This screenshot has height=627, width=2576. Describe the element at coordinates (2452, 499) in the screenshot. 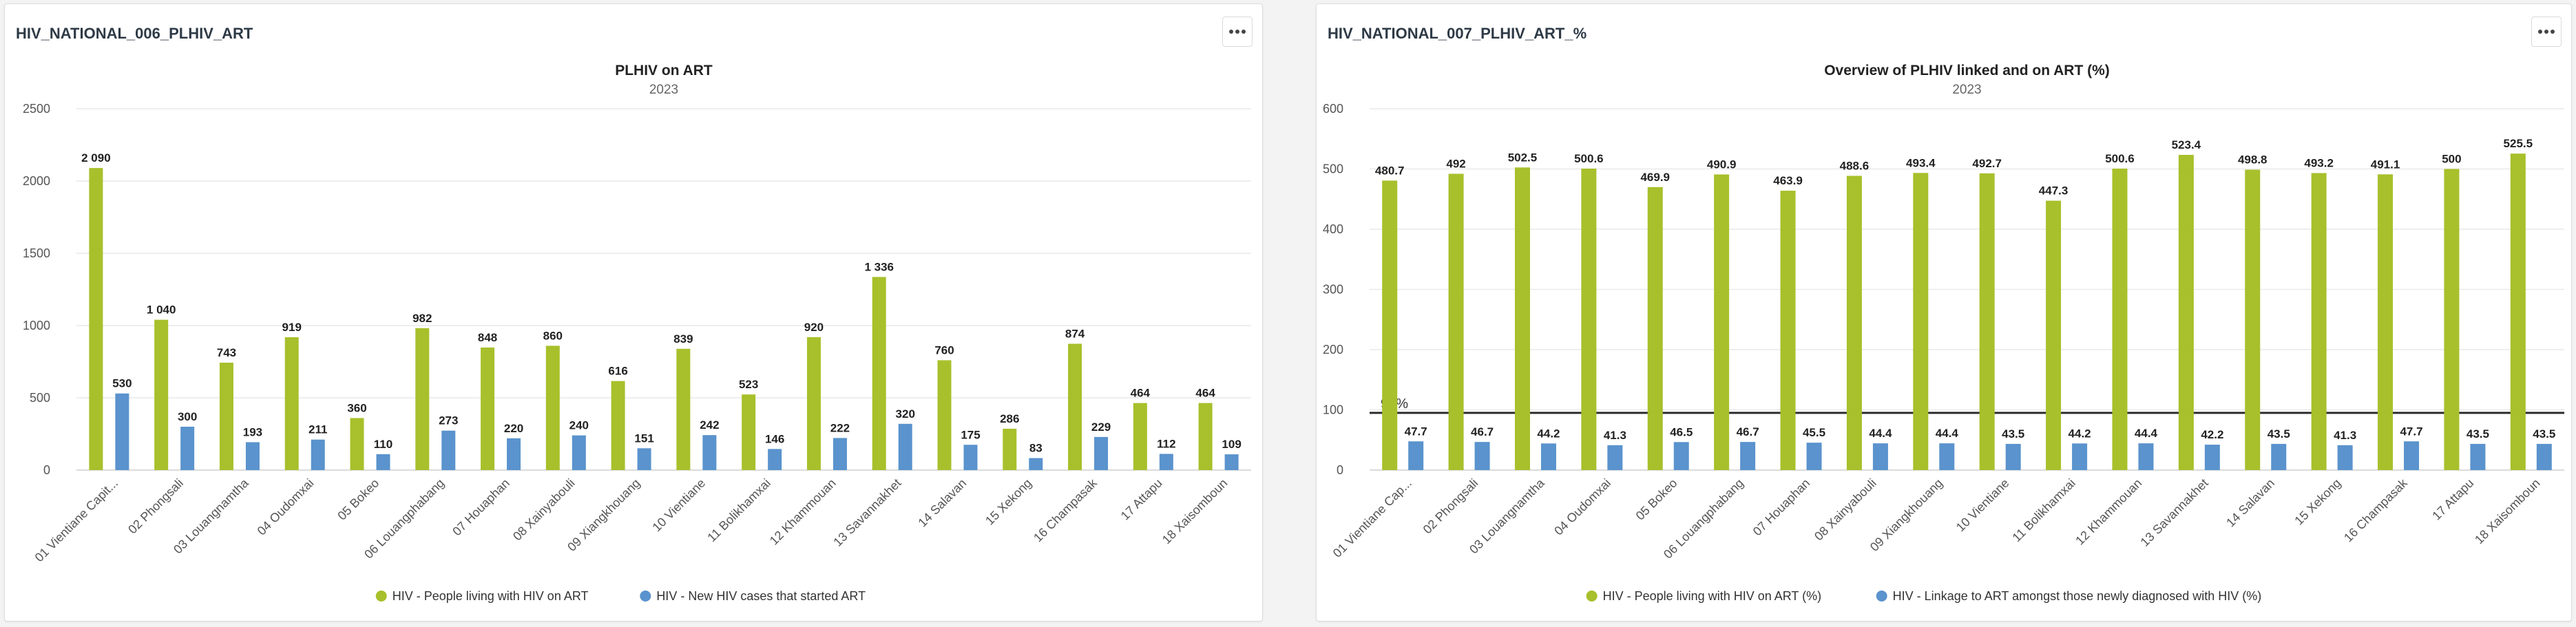

I see `x-tick-label: 17 Attapu` at that location.